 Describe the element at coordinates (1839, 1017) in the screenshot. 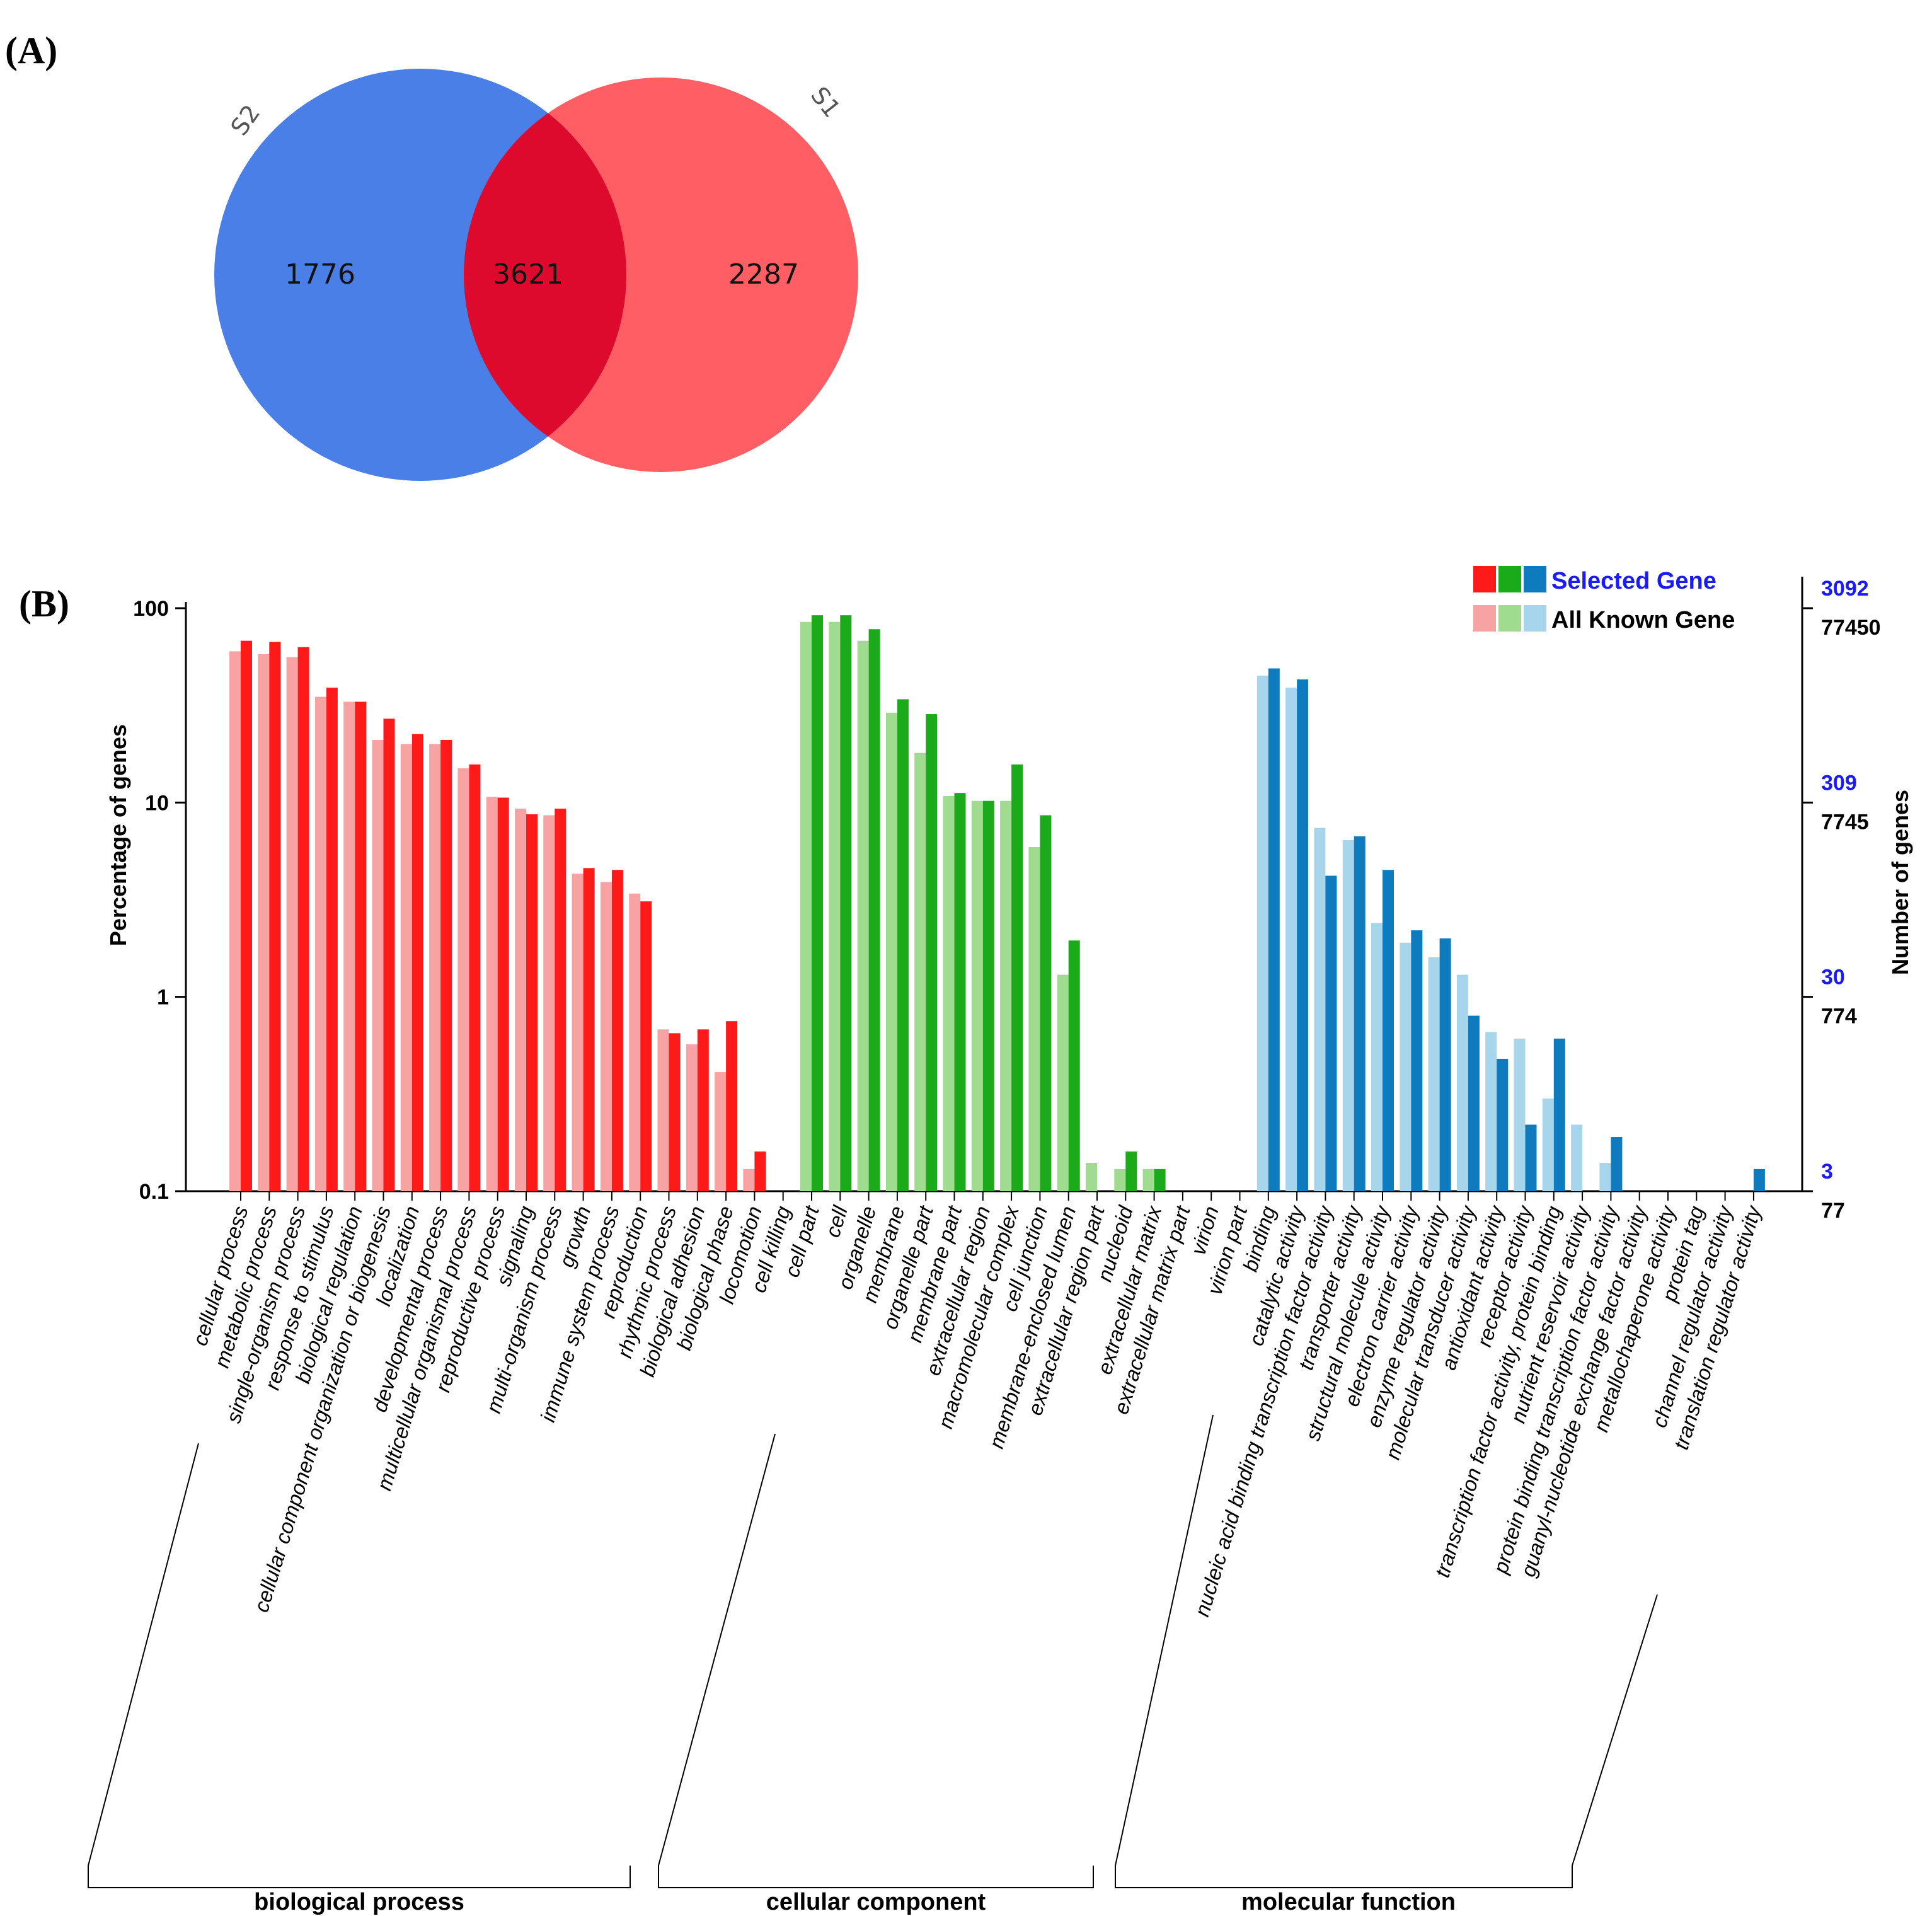

I see `right-tick-label-all: 774` at that location.